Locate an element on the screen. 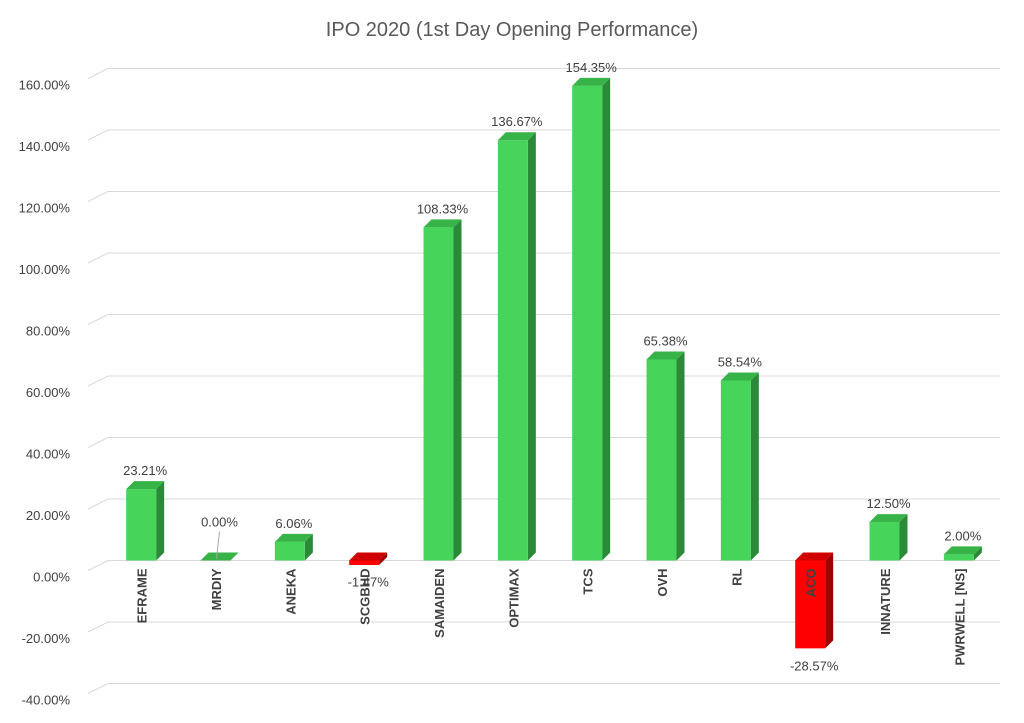 This screenshot has width=1024, height=723. x-tick-label: EFRAME is located at coordinates (142, 595).